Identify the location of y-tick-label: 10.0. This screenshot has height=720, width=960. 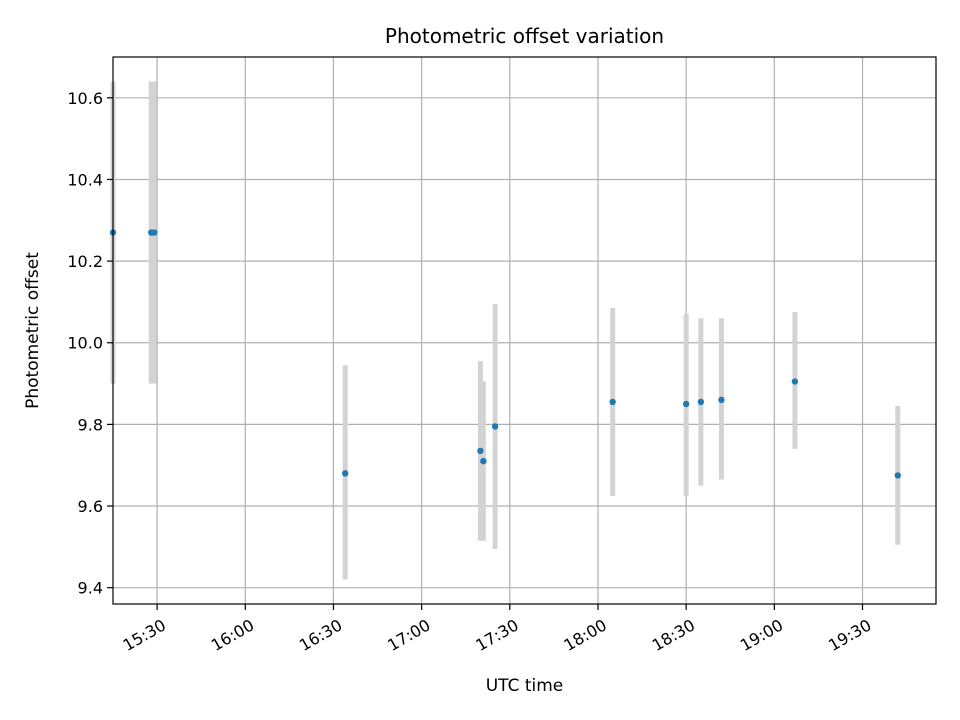
(85, 343).